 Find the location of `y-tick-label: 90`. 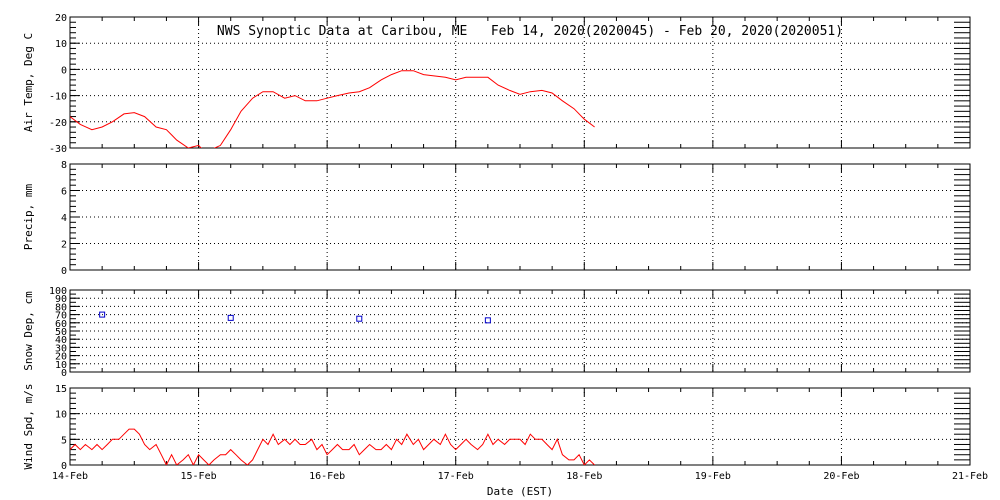

y-tick-label: 90 is located at coordinates (61, 299).